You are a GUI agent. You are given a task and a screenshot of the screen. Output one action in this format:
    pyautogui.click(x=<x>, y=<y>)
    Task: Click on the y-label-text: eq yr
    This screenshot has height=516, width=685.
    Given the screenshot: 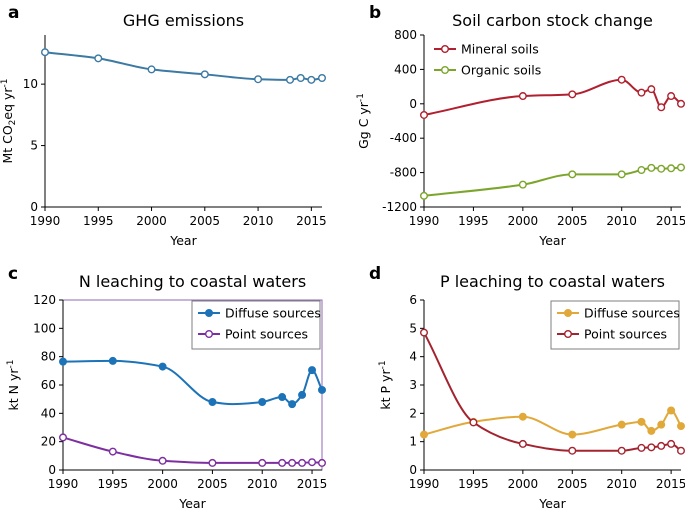 What is the action you would take?
    pyautogui.click(x=7, y=103)
    